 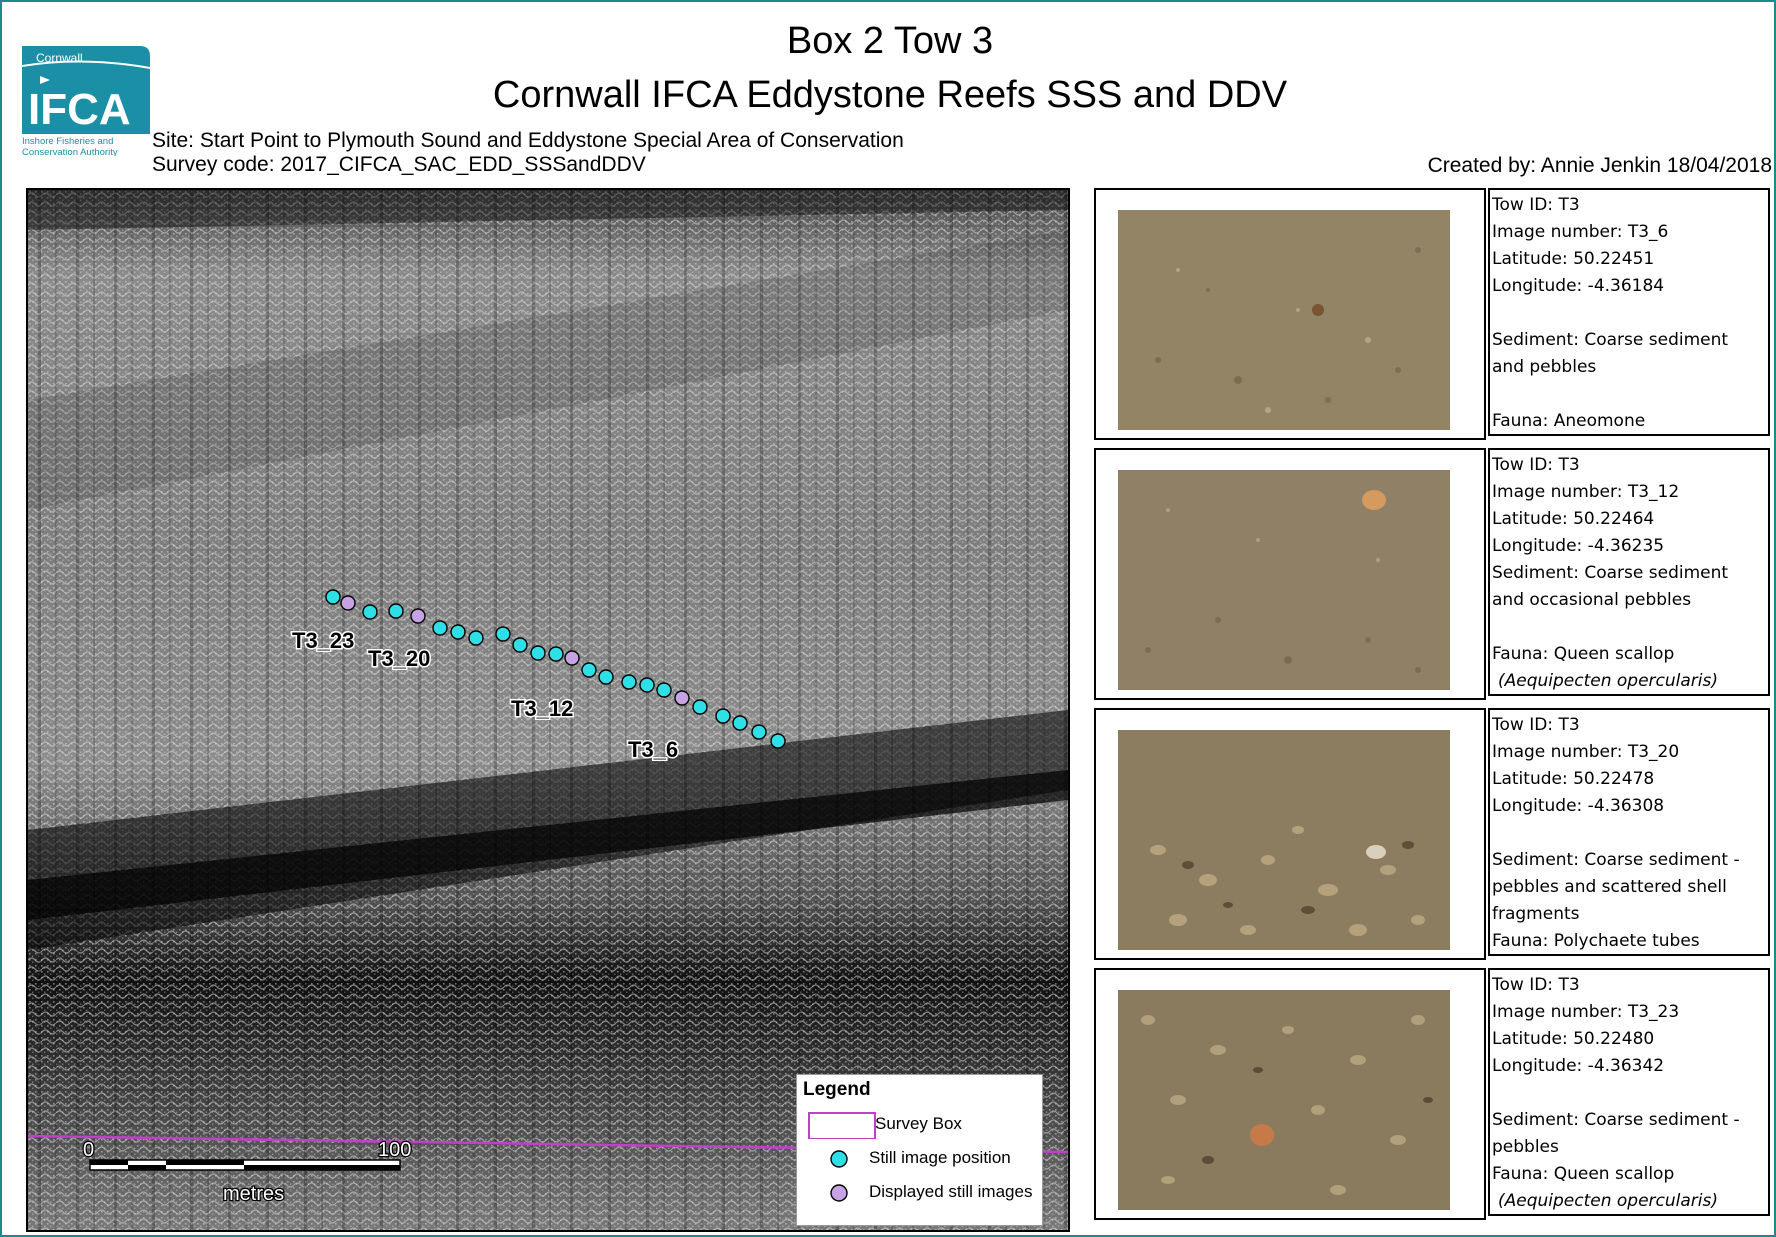 What do you see at coordinates (67, 141) in the screenshot?
I see `svg-text: Inshore Fisheries and` at bounding box center [67, 141].